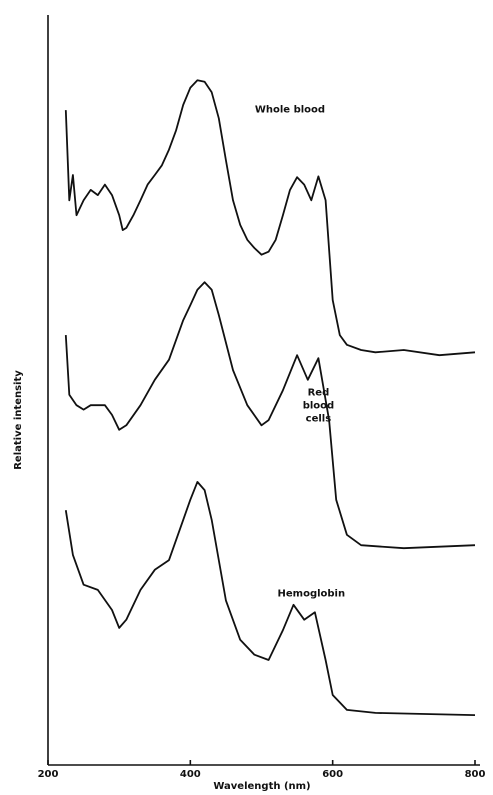  Describe the element at coordinates (18, 420) in the screenshot. I see `y-axis-label: Relative intensity` at that location.